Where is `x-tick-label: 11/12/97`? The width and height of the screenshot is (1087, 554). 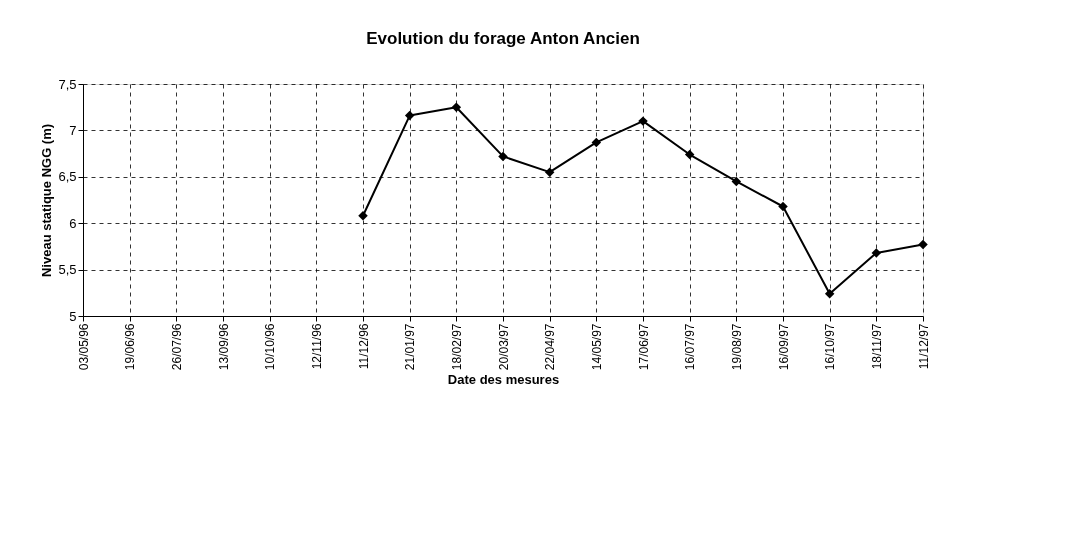
x-tick-label: 11/12/97 is located at coordinates (923, 346).